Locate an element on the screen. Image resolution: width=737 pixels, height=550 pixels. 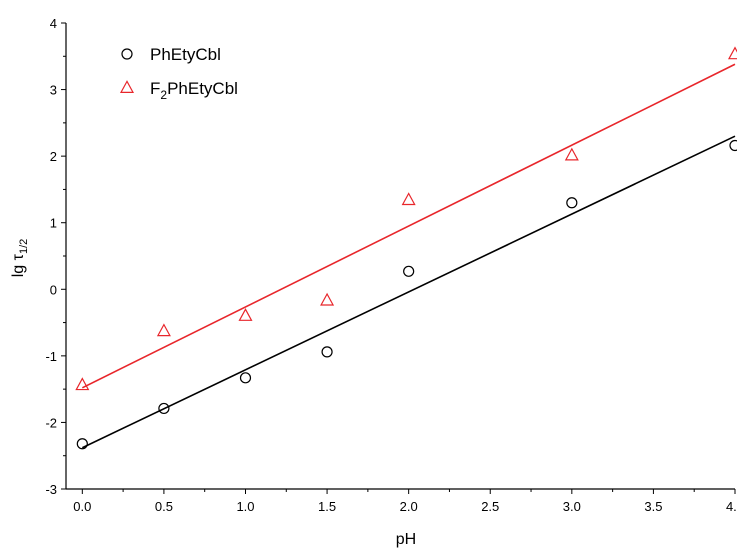
legend-label-main: PhEtyCbl is located at coordinates (185, 54).